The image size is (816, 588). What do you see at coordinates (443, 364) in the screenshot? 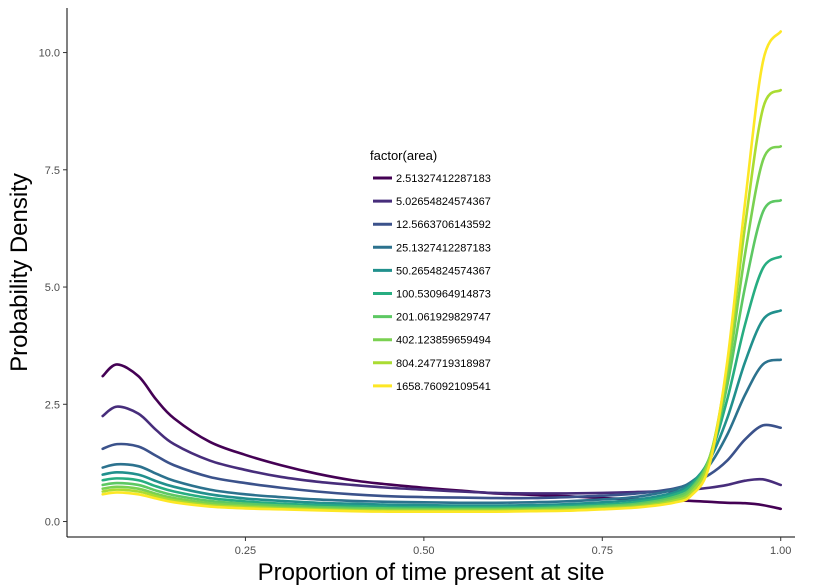
I see `legend-label-9: 804.247719318987` at bounding box center [443, 364].